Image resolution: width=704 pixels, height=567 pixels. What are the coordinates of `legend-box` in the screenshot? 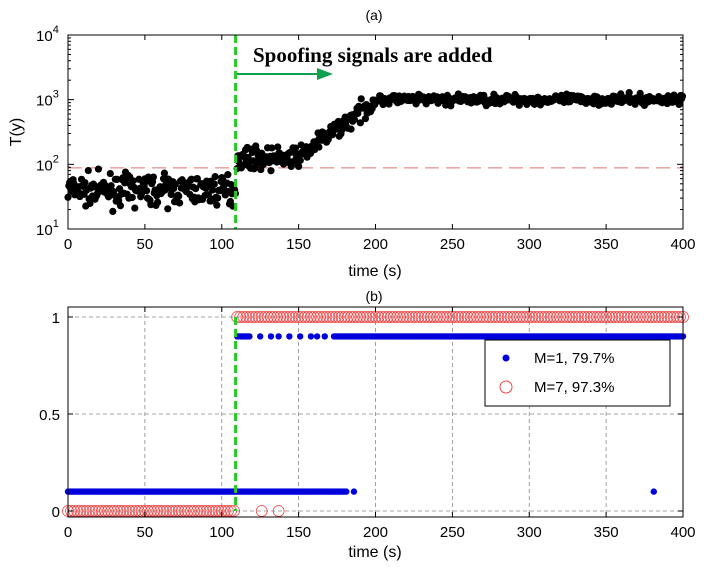 It's located at (577, 373).